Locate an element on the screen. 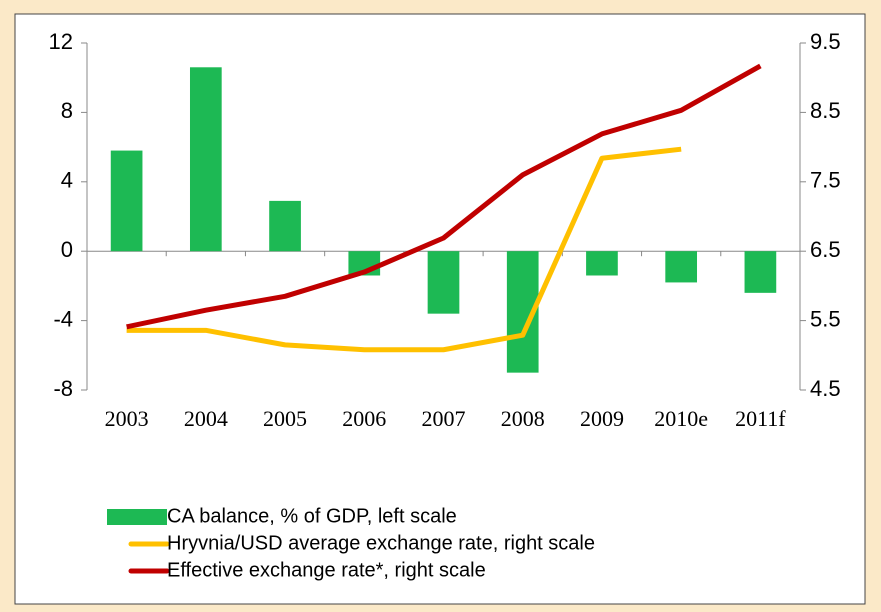 This screenshot has height=612, width=881. legend-swatch is located at coordinates (137, 517).